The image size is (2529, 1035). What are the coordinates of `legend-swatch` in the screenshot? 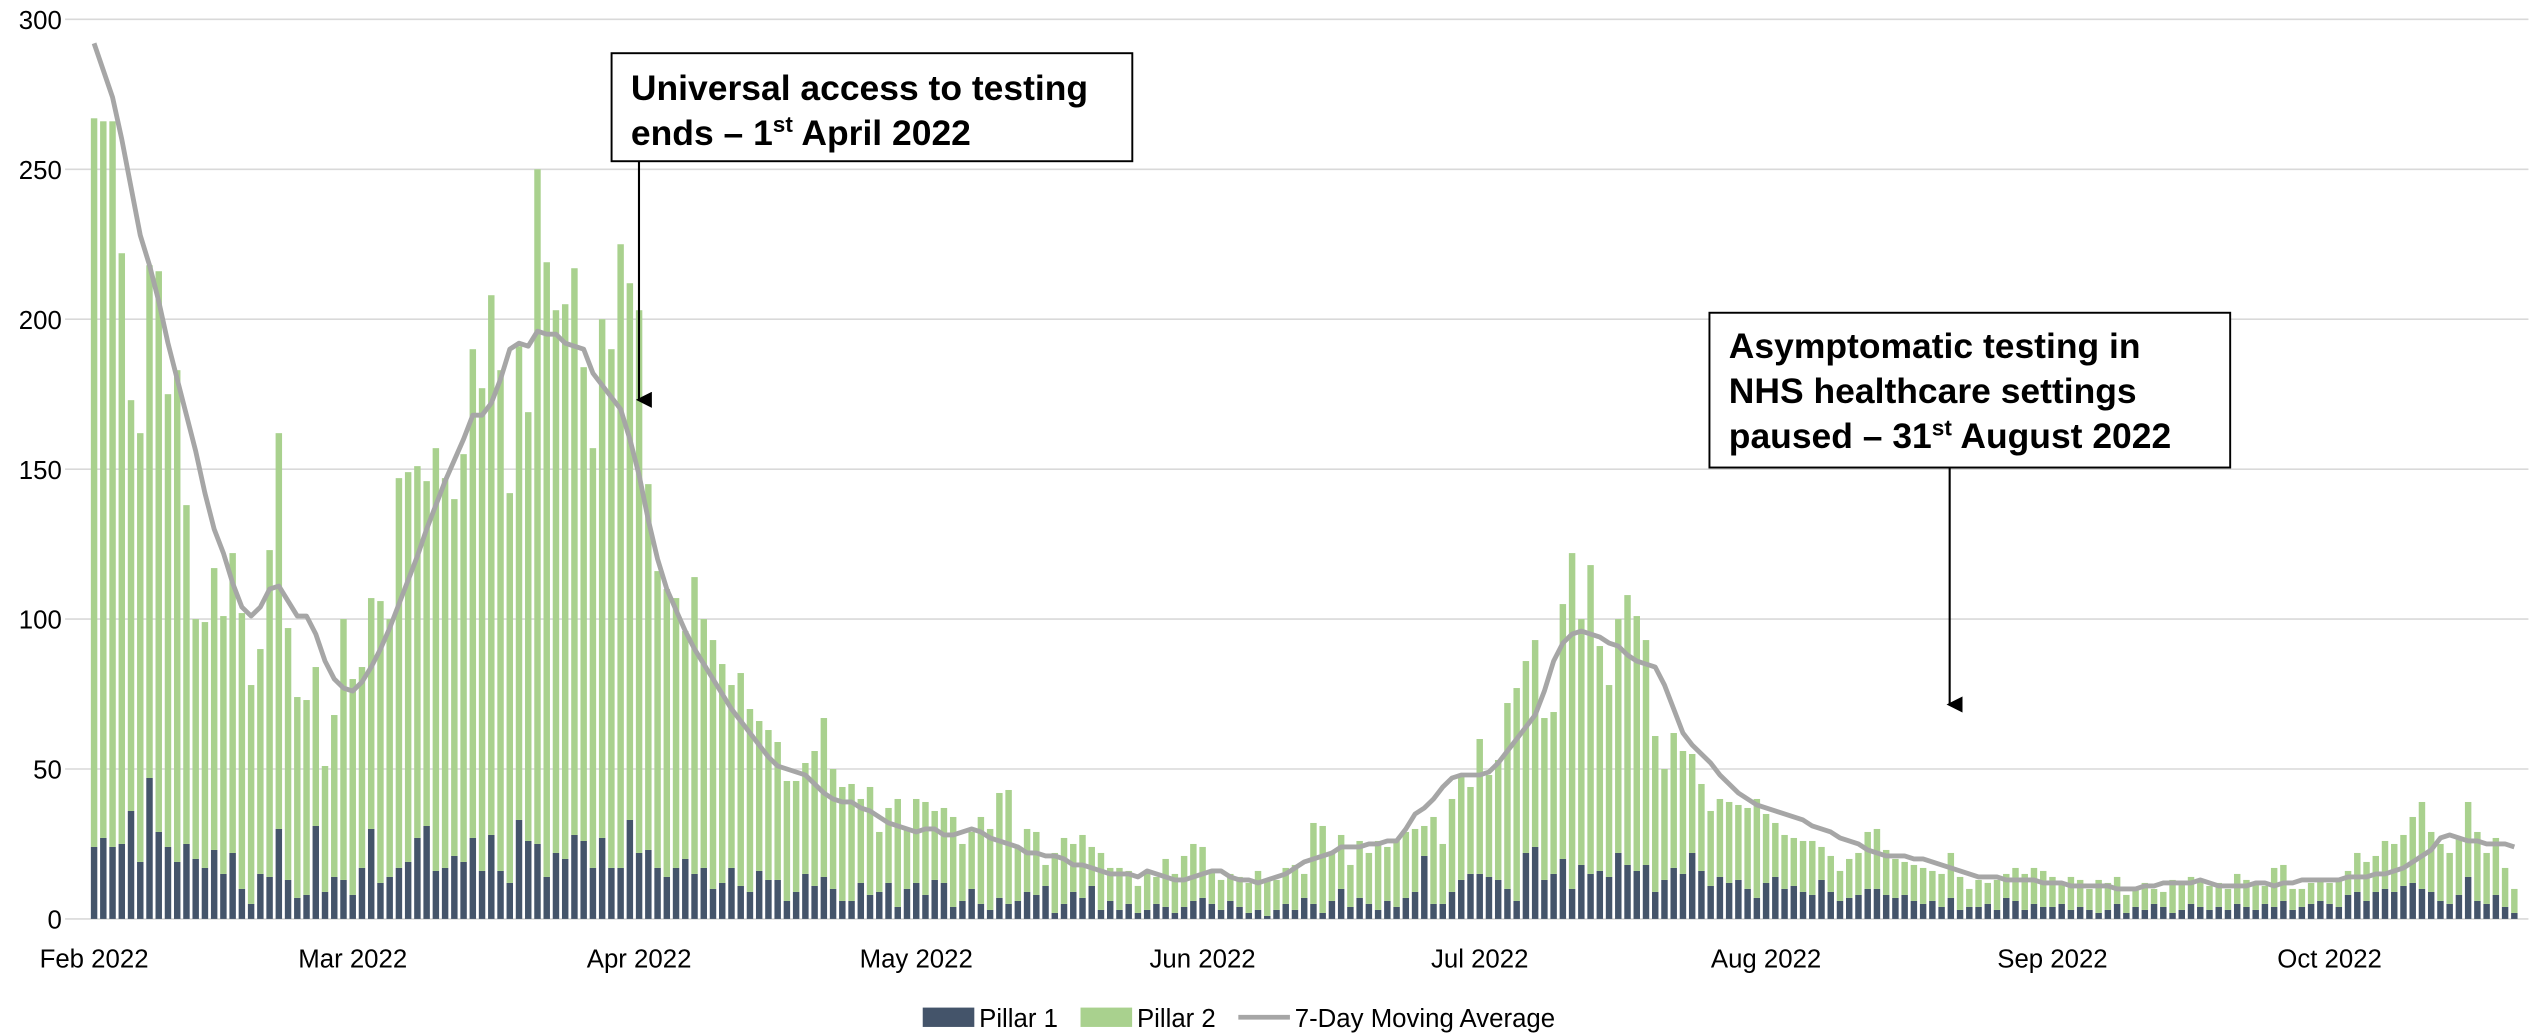 It's located at (1106, 1017).